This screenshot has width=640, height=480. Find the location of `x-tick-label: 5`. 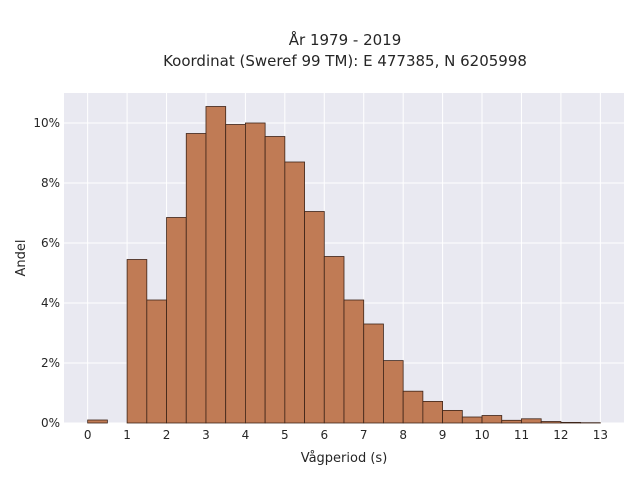

x-tick-label: 5 is located at coordinates (285, 435).